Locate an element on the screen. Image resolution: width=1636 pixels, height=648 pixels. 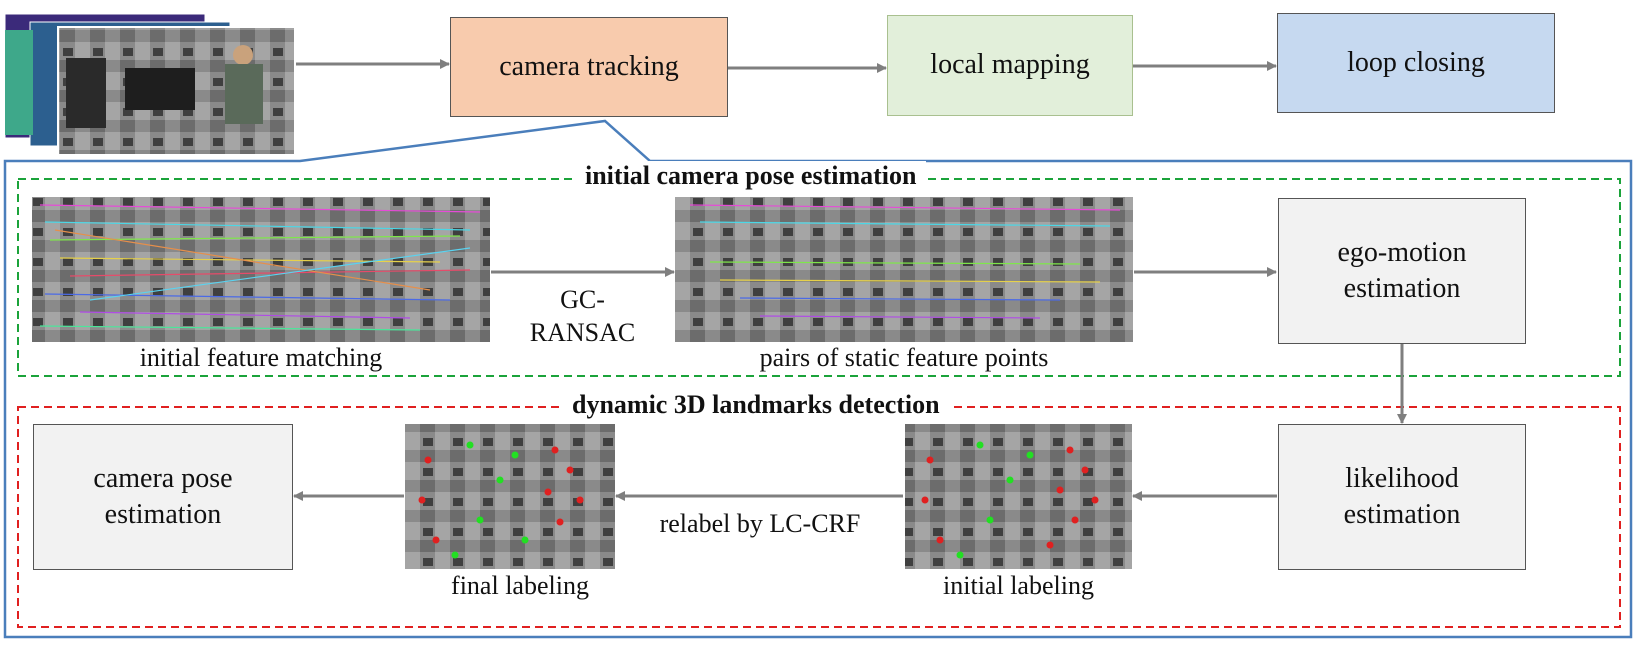
loop-closing-box: loop closing is located at coordinates (1416, 63).